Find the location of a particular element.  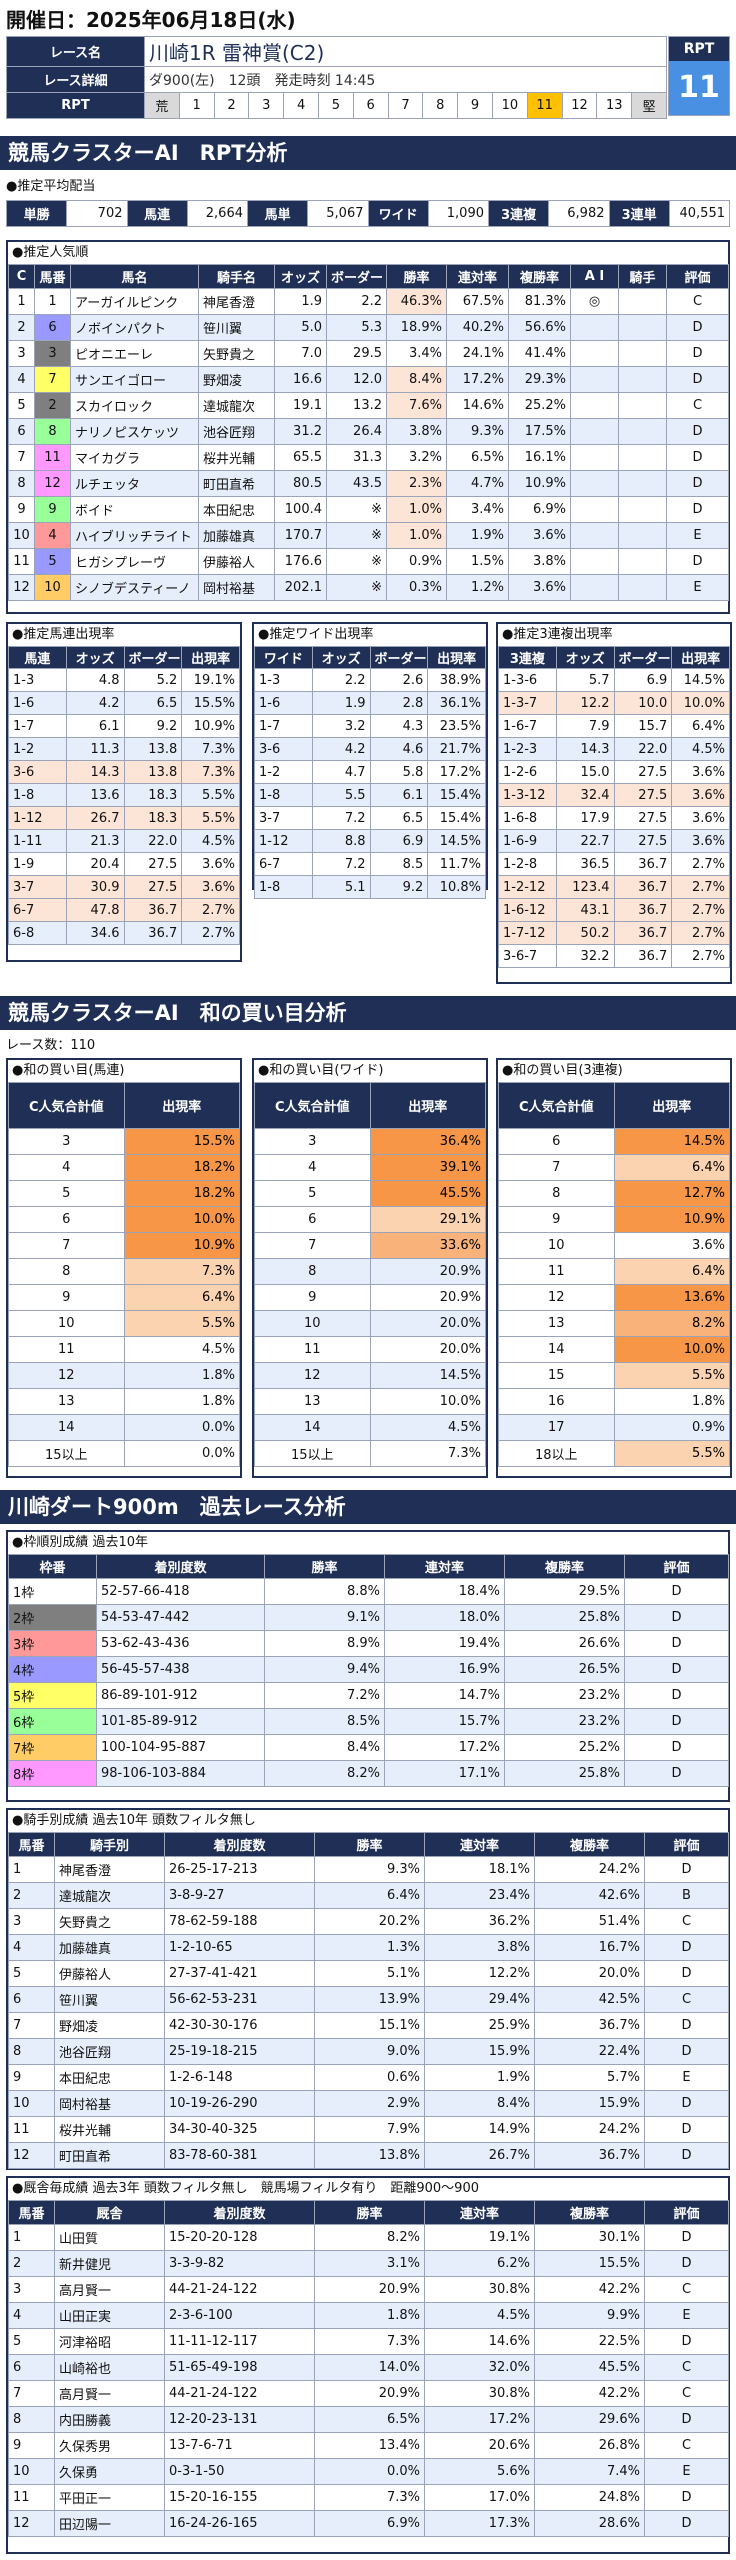

waku-cell: 26.5% is located at coordinates (564, 1669).